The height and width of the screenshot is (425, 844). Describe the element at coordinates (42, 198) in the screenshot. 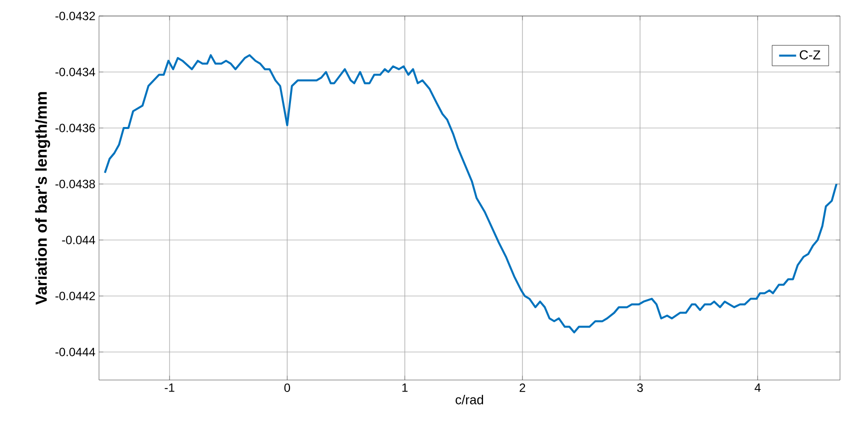

I see `y-axis-title: Variation of bar's length/mm` at that location.